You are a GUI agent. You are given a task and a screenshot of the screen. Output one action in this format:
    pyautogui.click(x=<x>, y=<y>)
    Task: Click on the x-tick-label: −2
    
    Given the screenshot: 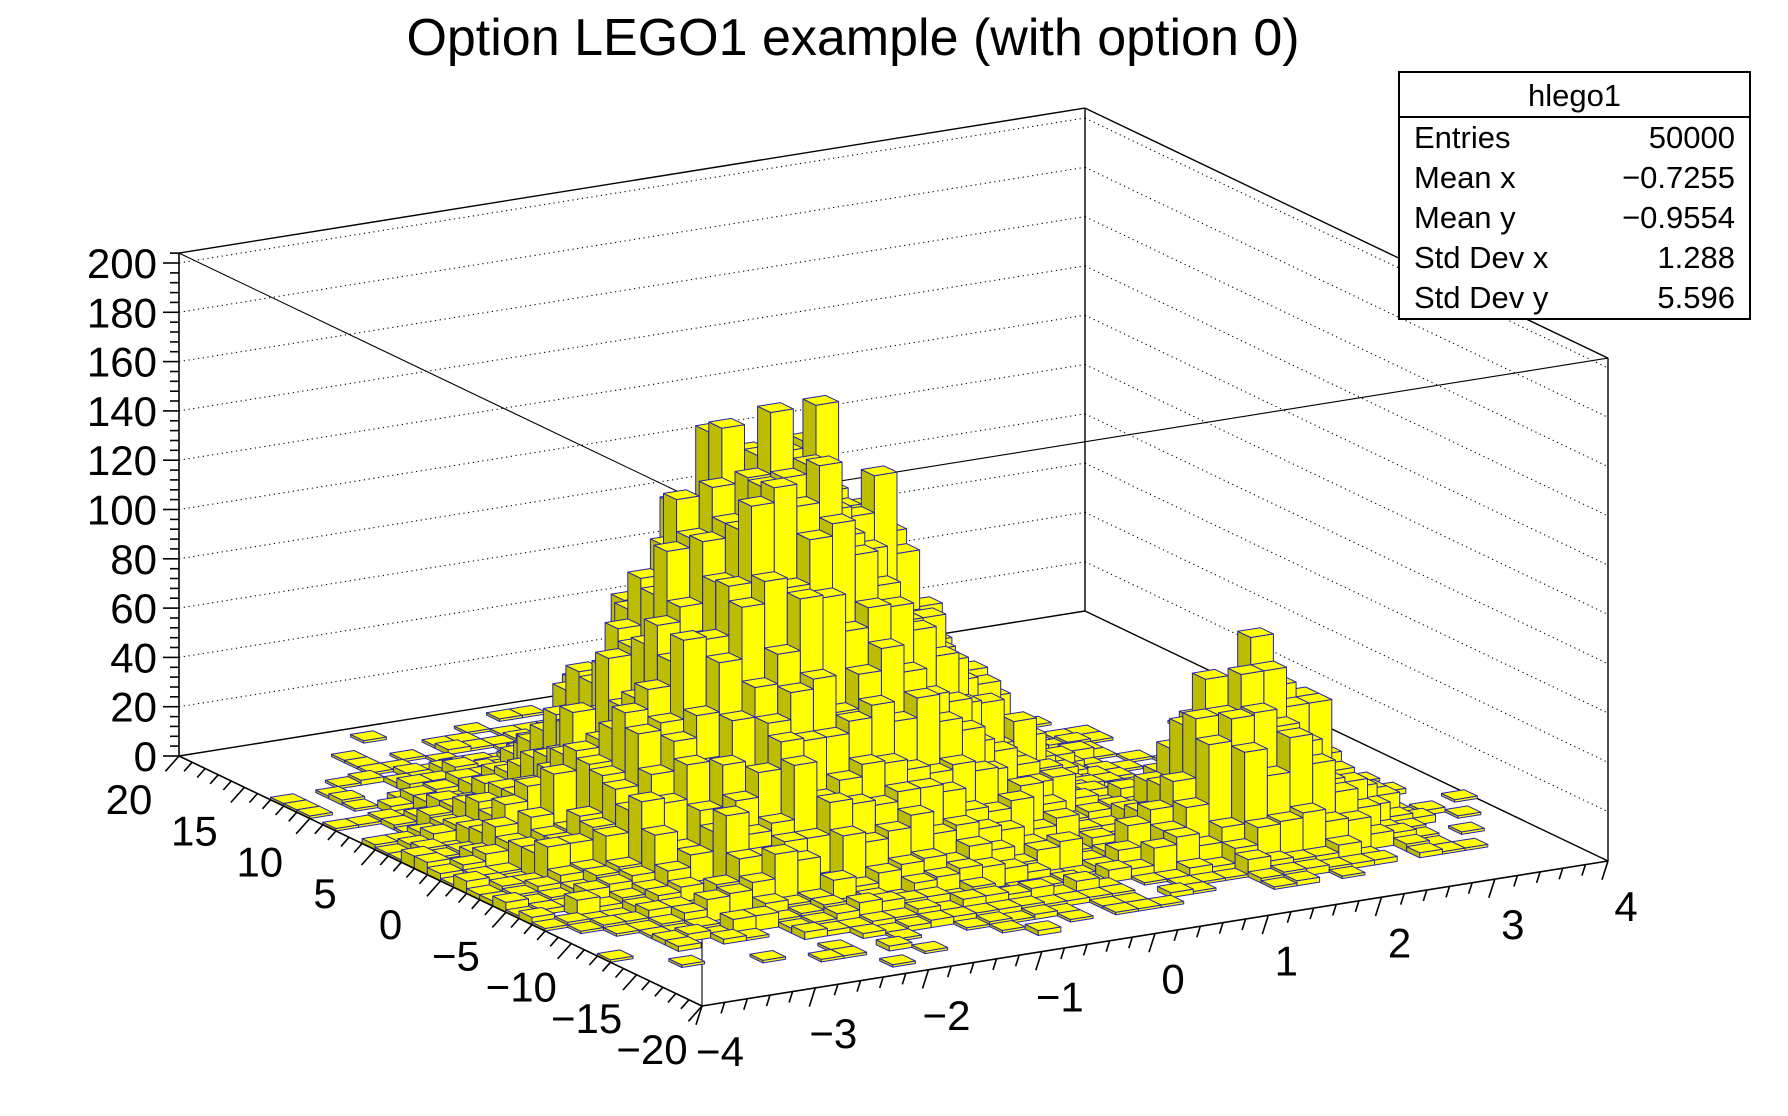 What is the action you would take?
    pyautogui.click(x=947, y=1015)
    